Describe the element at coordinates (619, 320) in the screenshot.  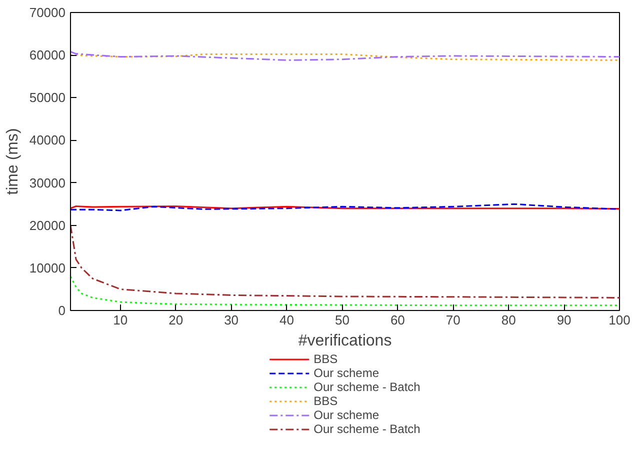
I see `x-tick-label: 100` at that location.